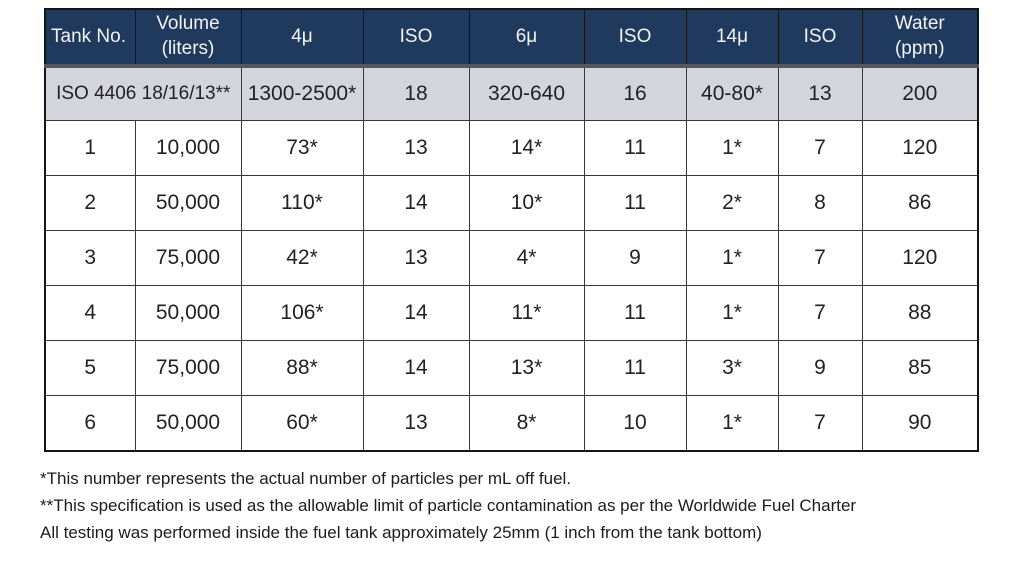  Describe the element at coordinates (302, 203) in the screenshot. I see `table-cell: 110*` at that location.